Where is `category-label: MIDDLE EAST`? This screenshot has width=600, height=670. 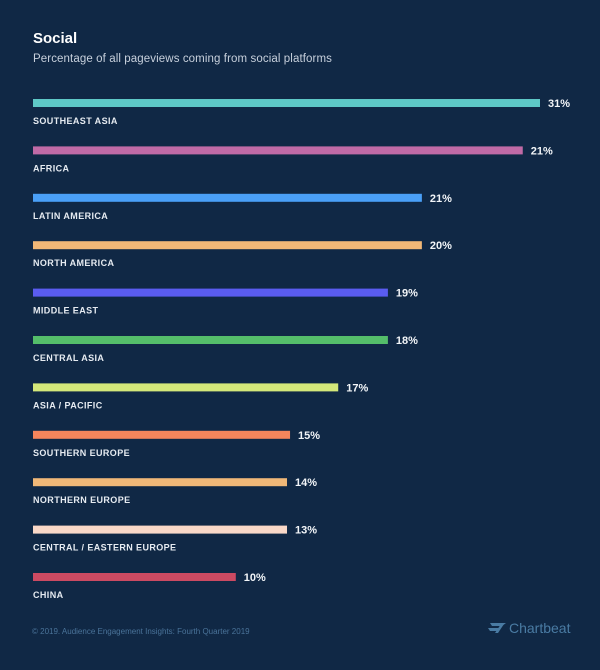 category-label: MIDDLE EAST is located at coordinates (66, 311).